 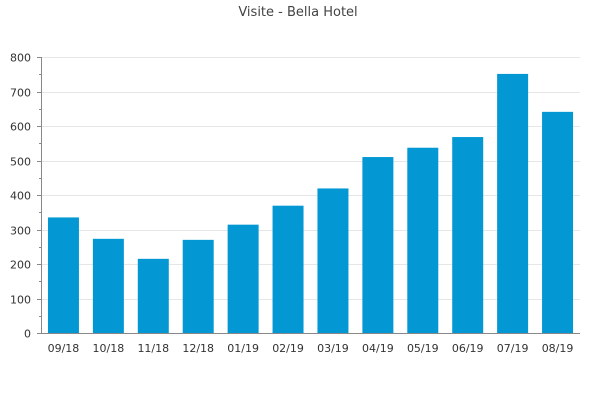 What do you see at coordinates (20, 300) in the screenshot?
I see `y-tick-label-100: 100` at bounding box center [20, 300].